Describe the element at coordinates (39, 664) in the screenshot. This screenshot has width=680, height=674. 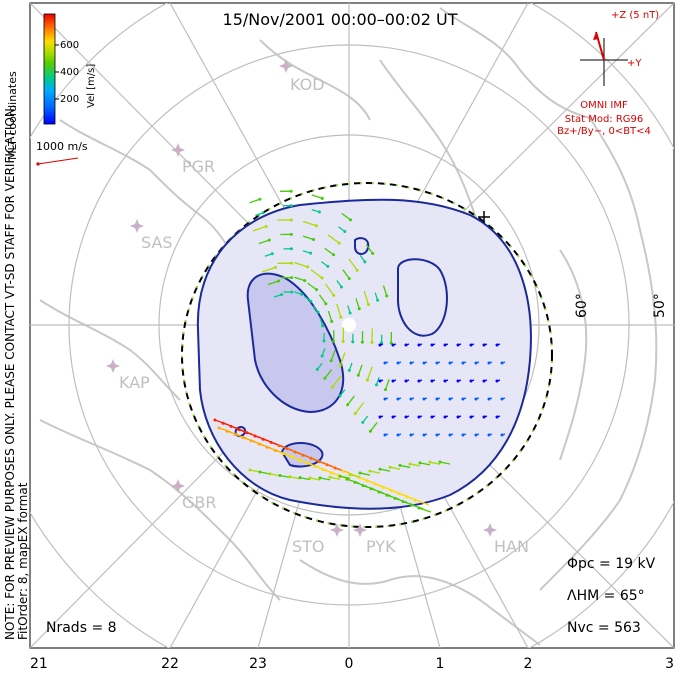
I see `mlt-tick-21: 21` at that location.